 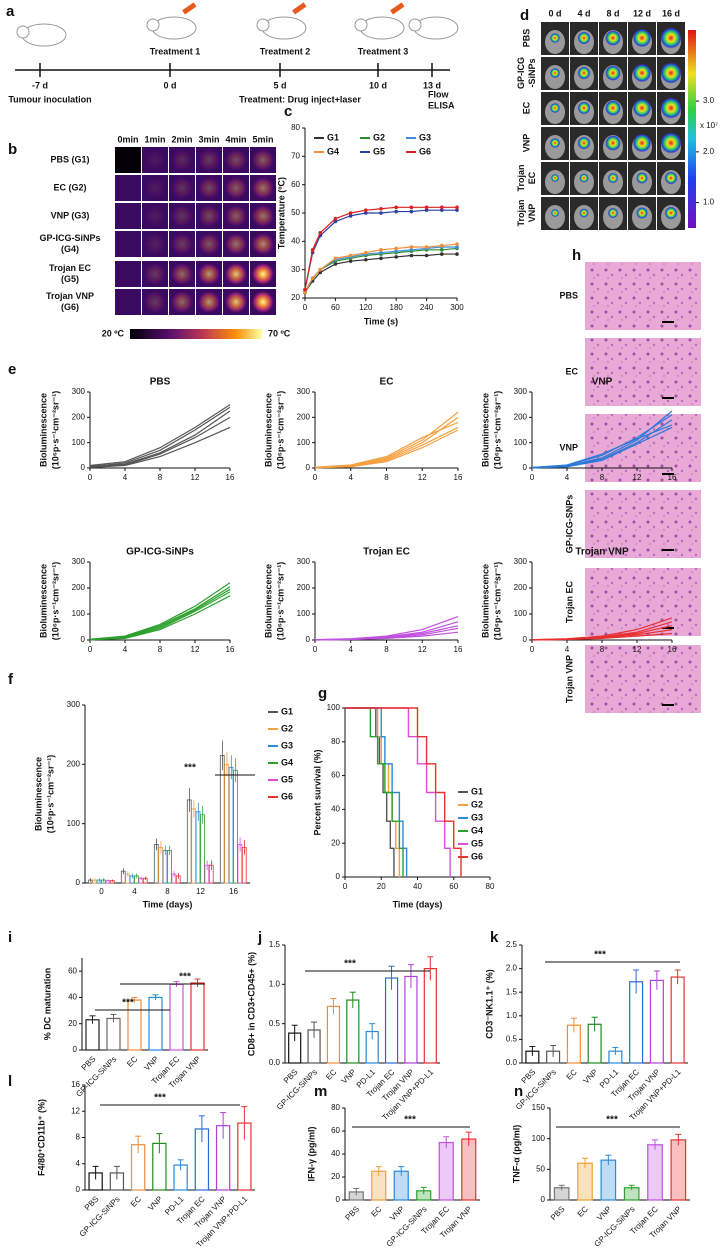 I want to click on column-header: 12 d, so click(x=642, y=13).